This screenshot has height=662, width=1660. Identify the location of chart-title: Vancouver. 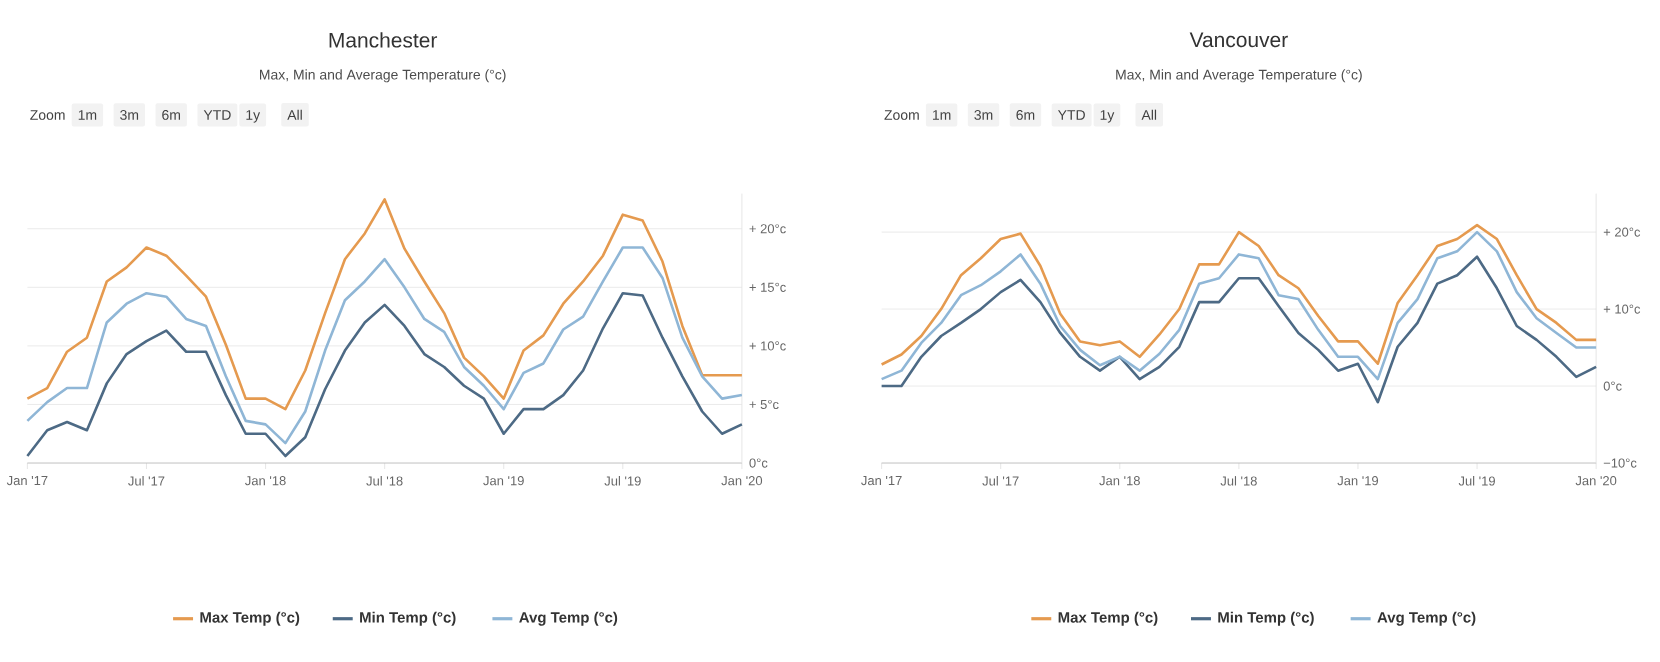
(1238, 39).